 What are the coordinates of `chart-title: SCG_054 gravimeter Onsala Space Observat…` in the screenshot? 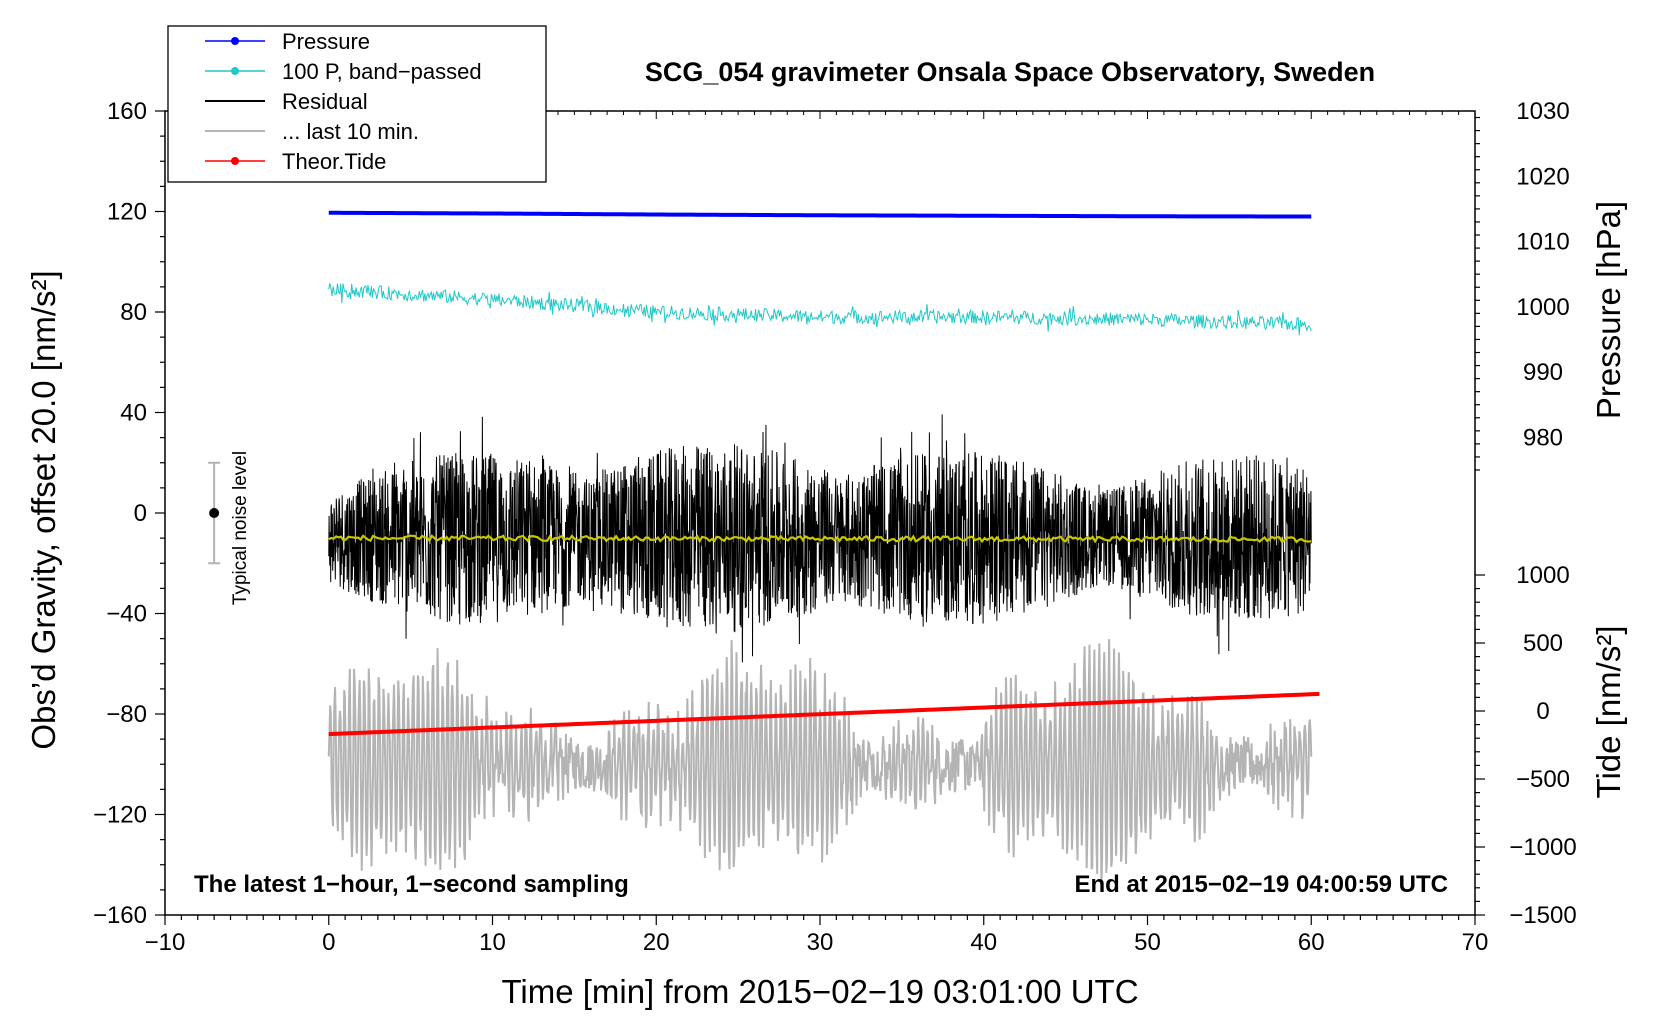 It's located at (1010, 72).